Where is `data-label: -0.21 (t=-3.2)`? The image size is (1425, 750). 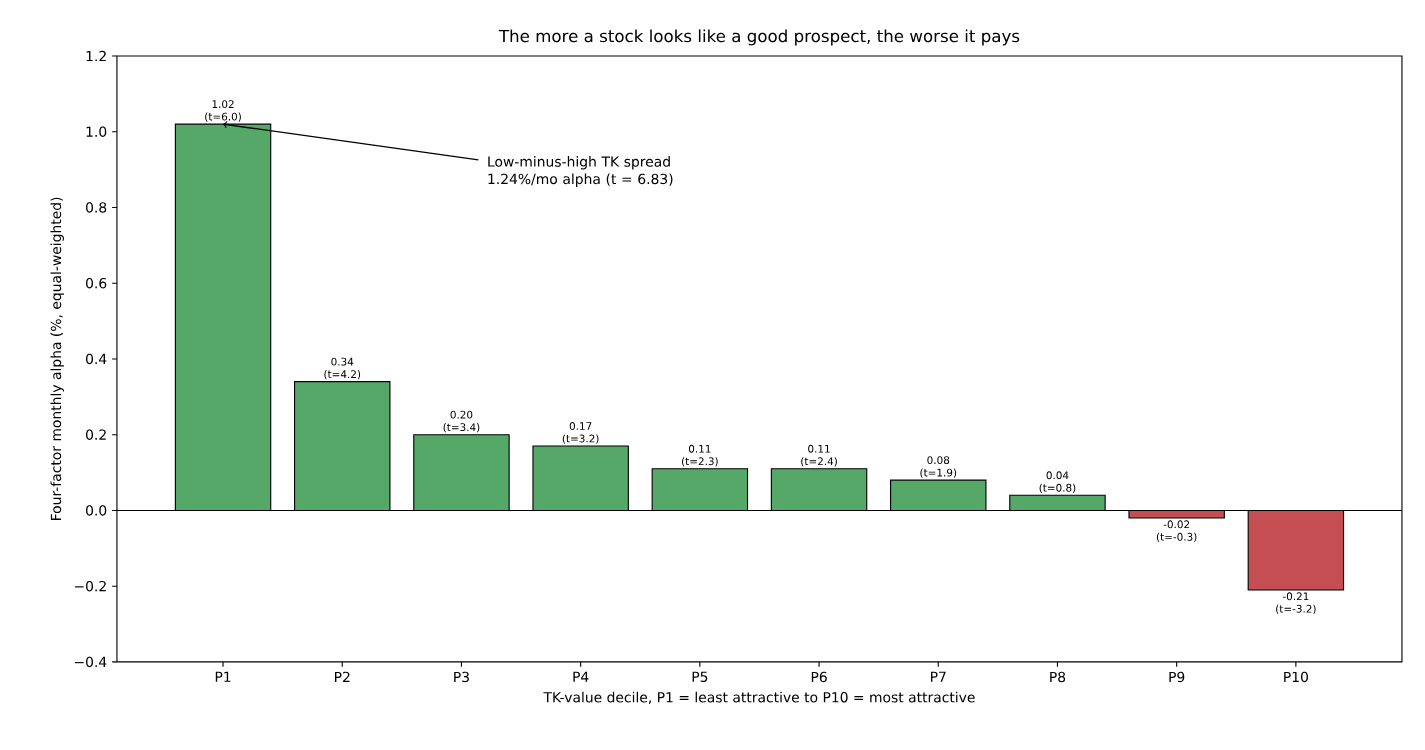 data-label: -0.21 (t=-3.2) is located at coordinates (1296, 603).